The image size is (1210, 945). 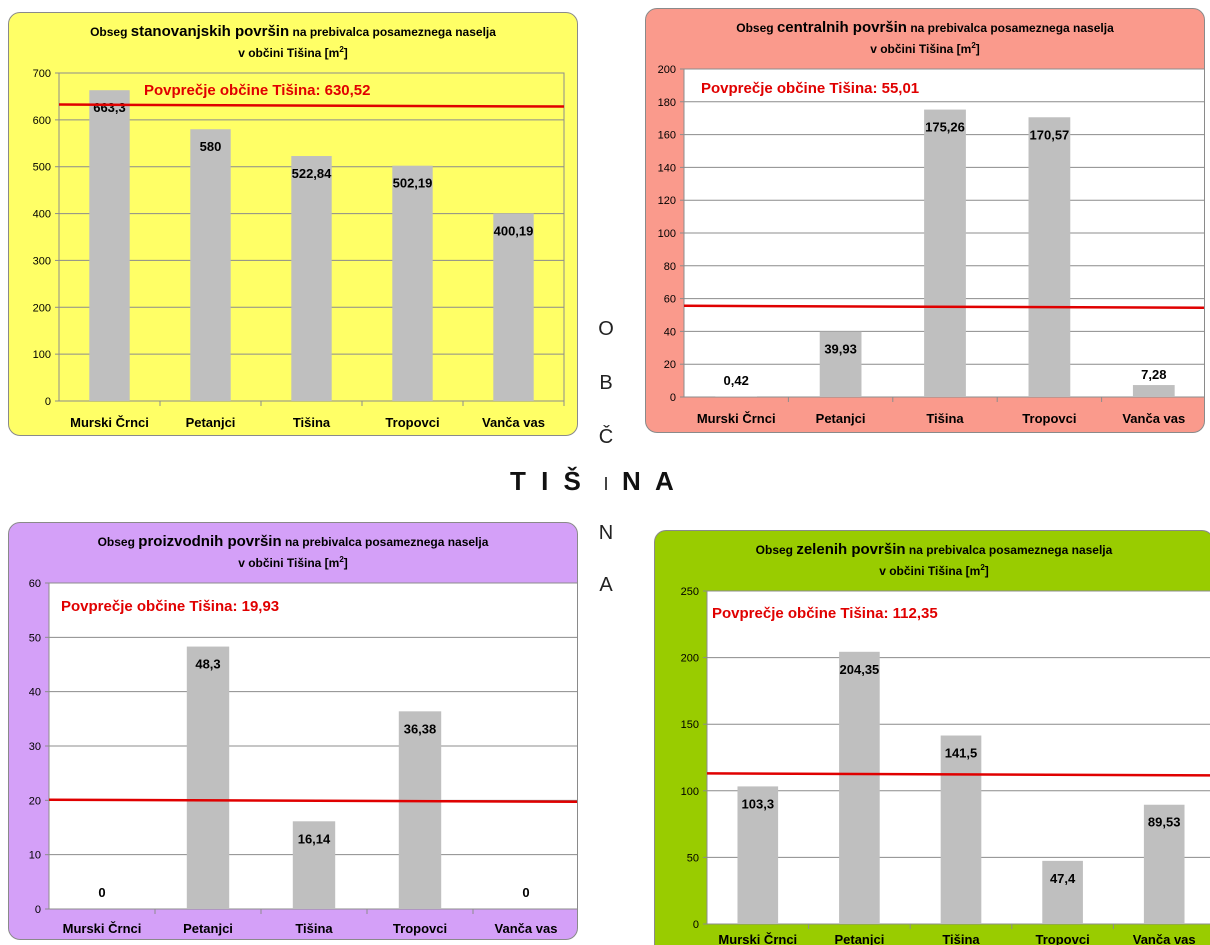 What do you see at coordinates (35, 747) in the screenshot?
I see `y-tick-label: 30` at bounding box center [35, 747].